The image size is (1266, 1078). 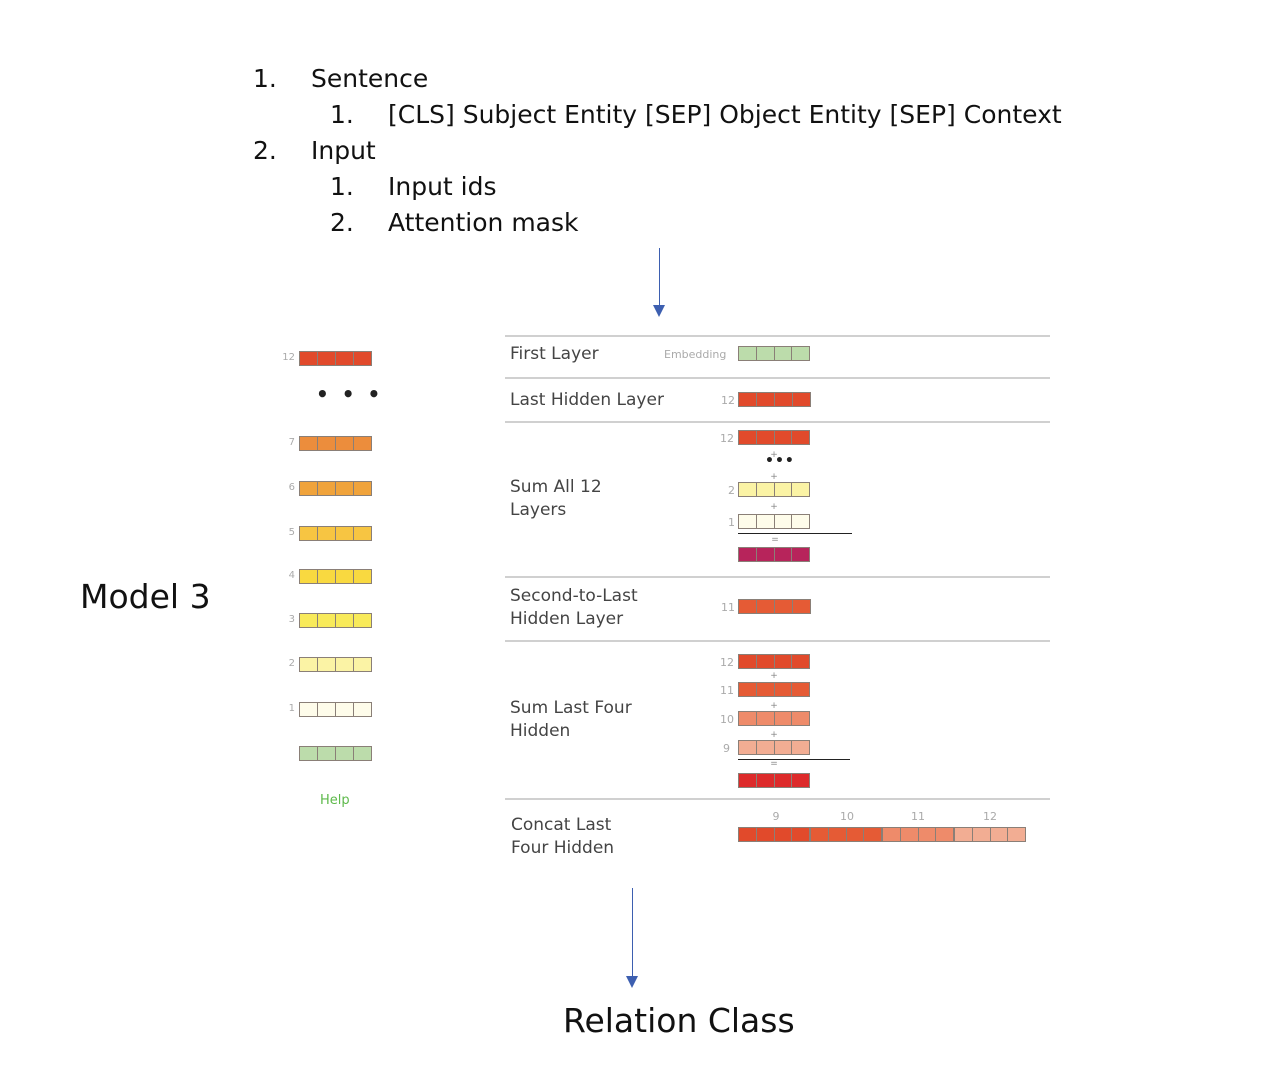 I want to click on strategy-first-layer-label: First Layer, so click(x=554, y=354).